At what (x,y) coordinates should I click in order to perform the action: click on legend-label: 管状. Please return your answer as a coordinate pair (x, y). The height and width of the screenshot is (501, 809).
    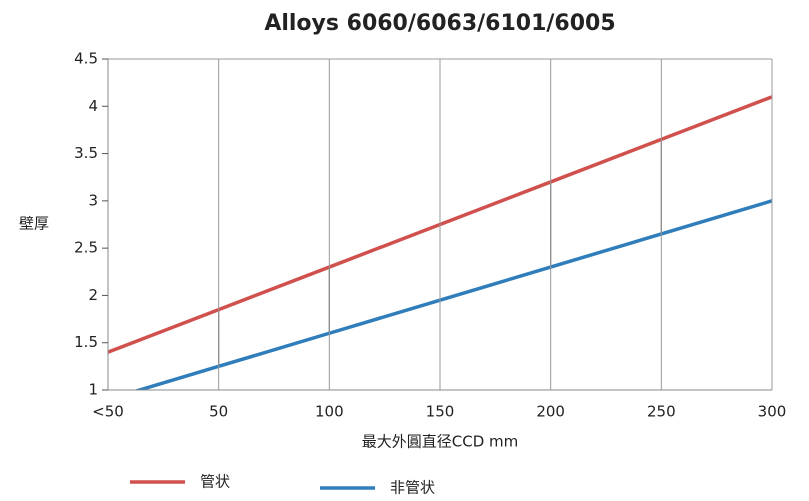
    Looking at the image, I should click on (215, 482).